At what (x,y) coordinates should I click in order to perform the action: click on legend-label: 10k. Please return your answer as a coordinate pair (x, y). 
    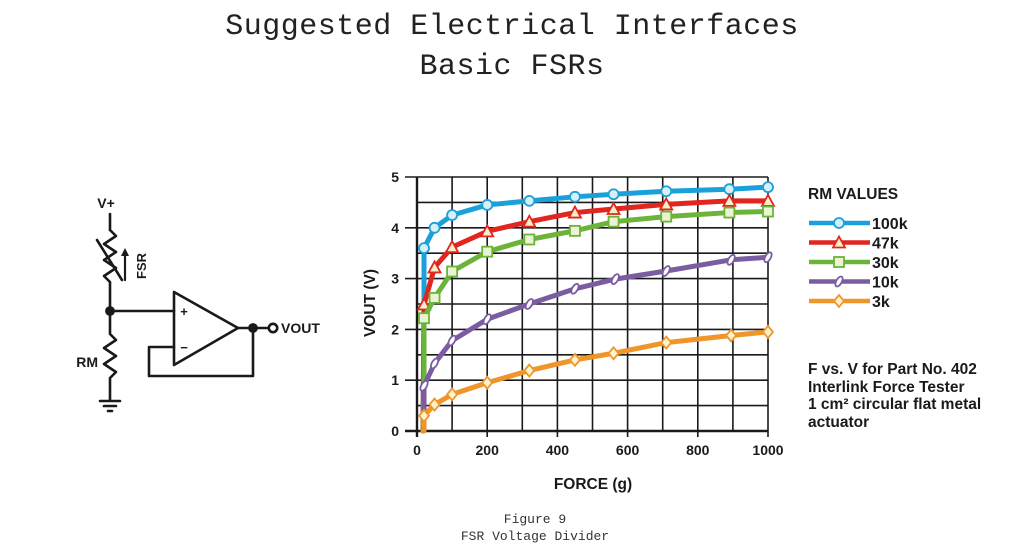
    Looking at the image, I should click on (885, 283).